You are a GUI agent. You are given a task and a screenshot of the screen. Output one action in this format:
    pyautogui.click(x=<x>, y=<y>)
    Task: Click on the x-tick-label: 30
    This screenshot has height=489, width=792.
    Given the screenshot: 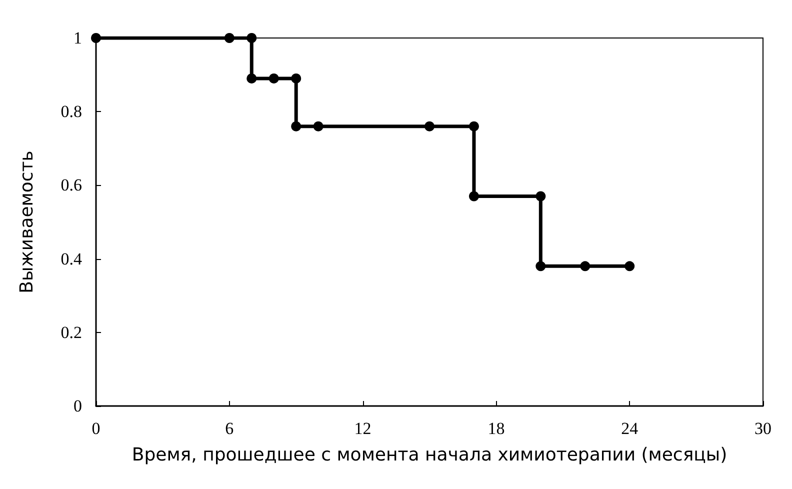 What is the action you would take?
    pyautogui.click(x=763, y=428)
    